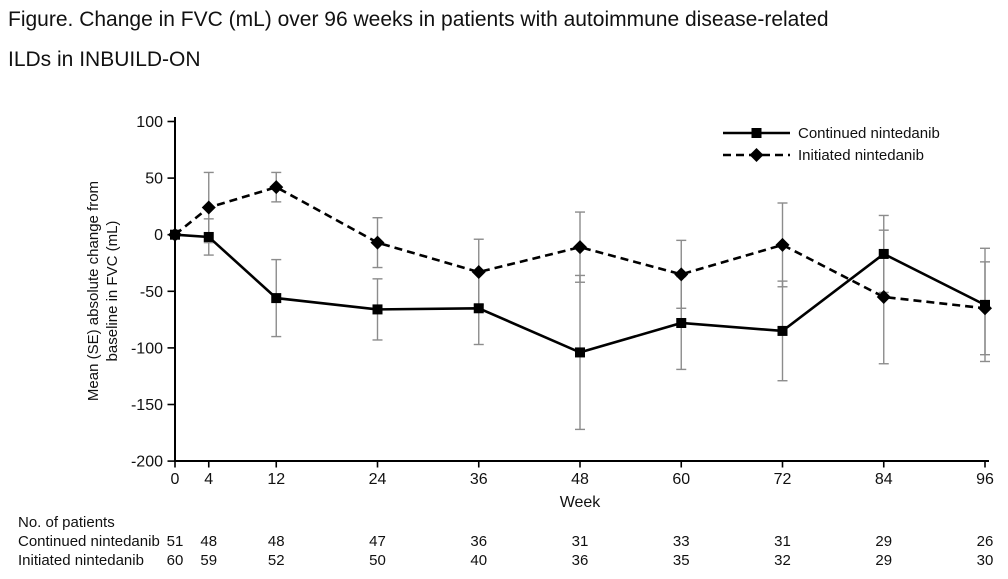 This screenshot has height=579, width=1008. Describe the element at coordinates (147, 348) in the screenshot. I see `y-axis-tick-label: -100` at that location.